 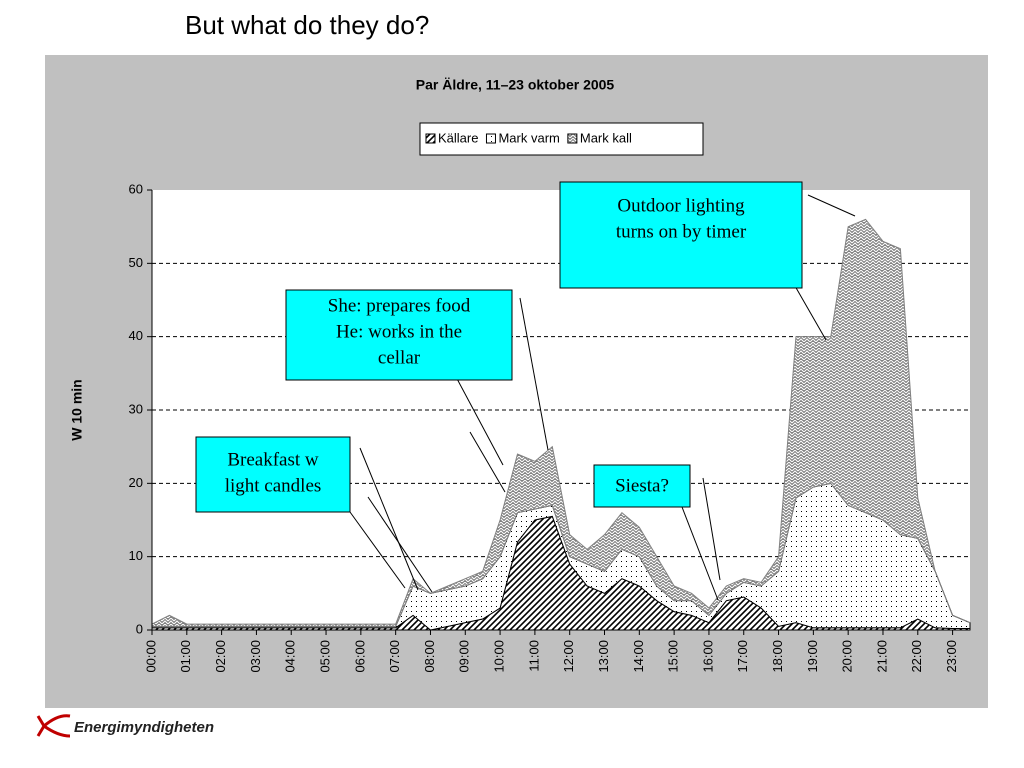 What do you see at coordinates (464, 656) in the screenshot?
I see `x-tick-label: 09:00` at bounding box center [464, 656].